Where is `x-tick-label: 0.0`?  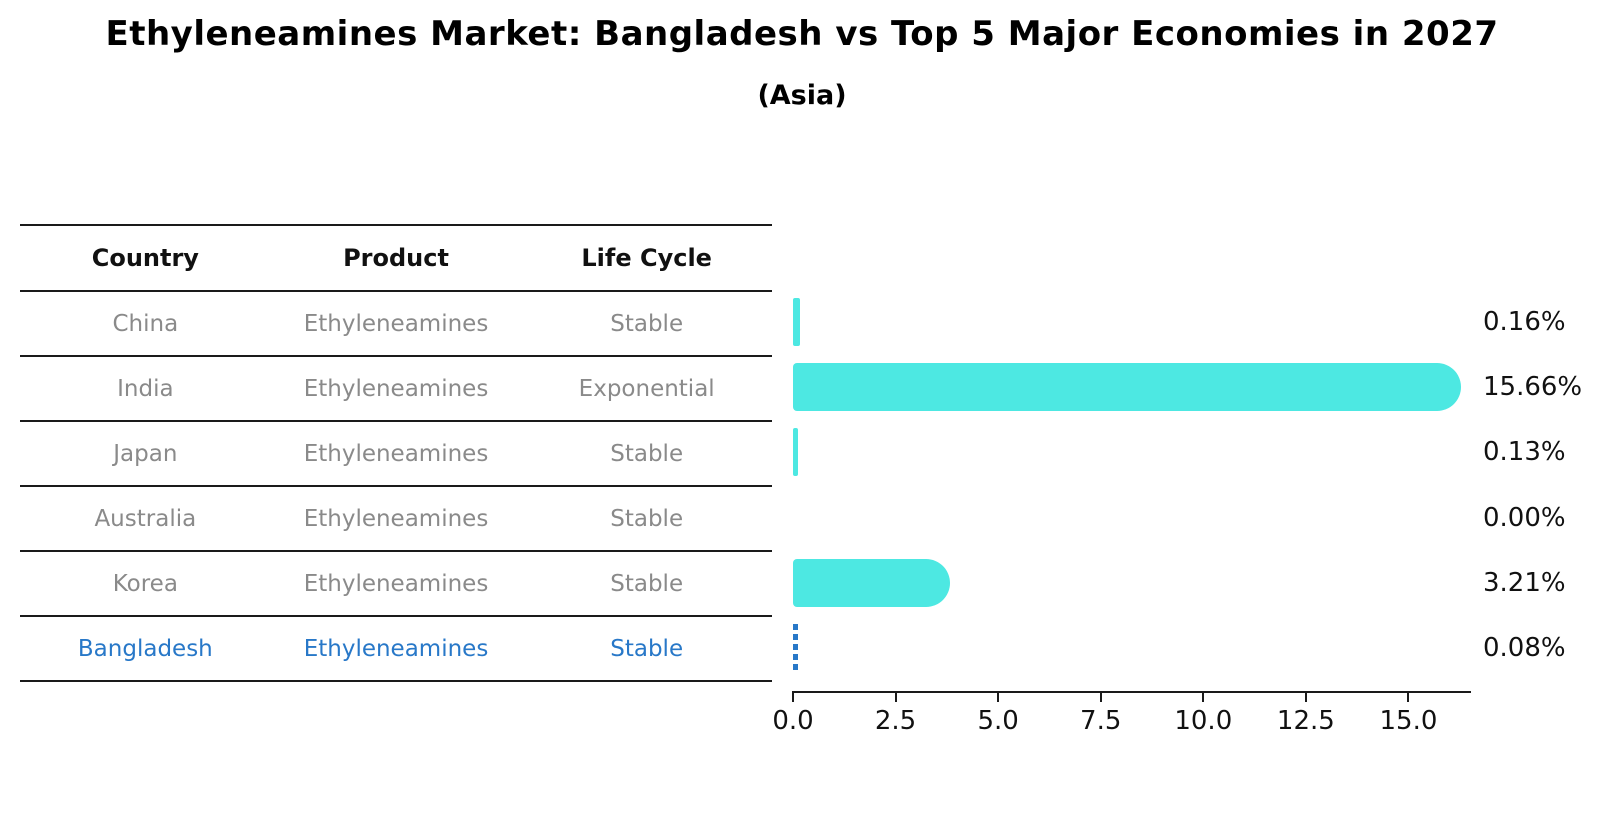 x-tick-label: 0.0 is located at coordinates (793, 721).